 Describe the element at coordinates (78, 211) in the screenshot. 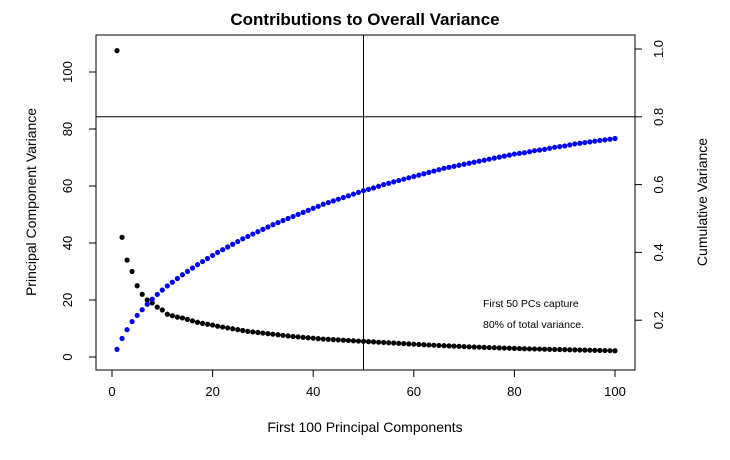

I see `left-y-axis: 0 20 40 60 80 100` at that location.